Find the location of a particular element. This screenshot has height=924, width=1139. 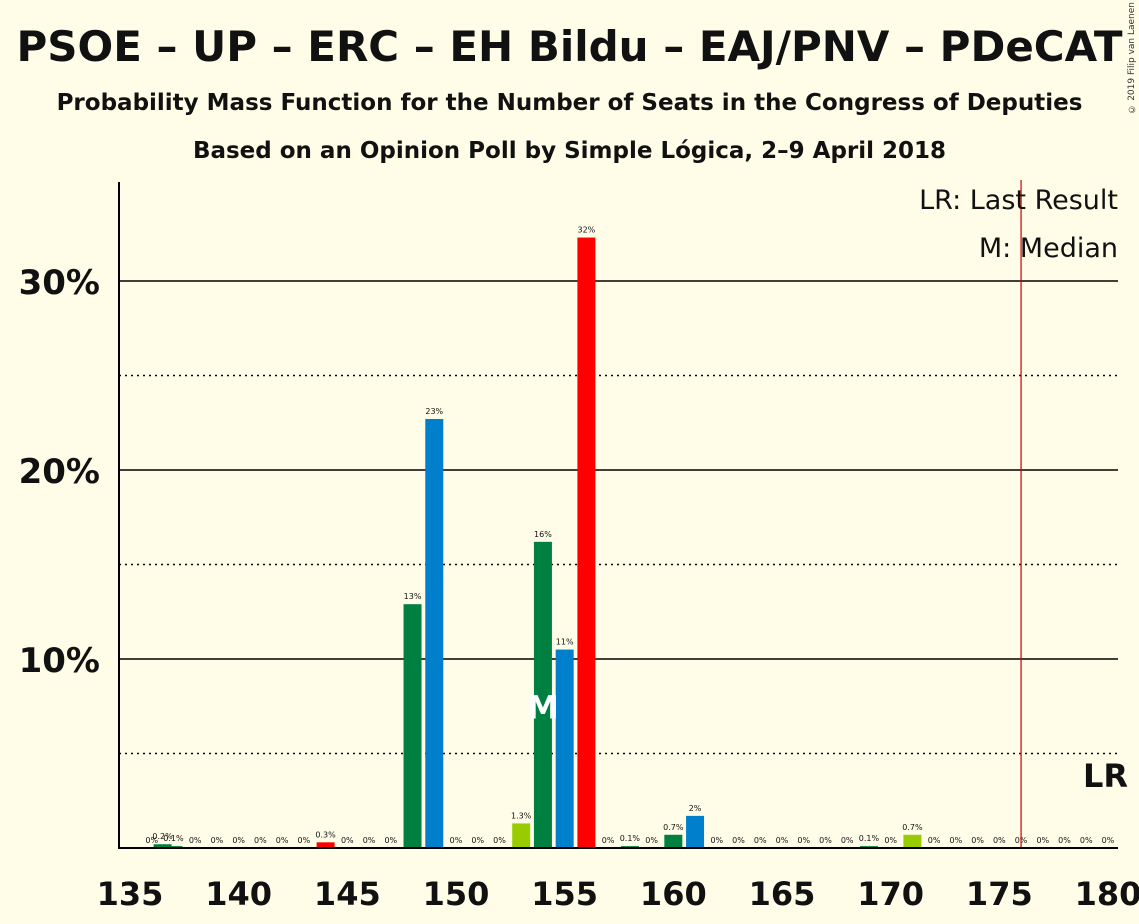

bar-value-label: 2% is located at coordinates (695, 808).